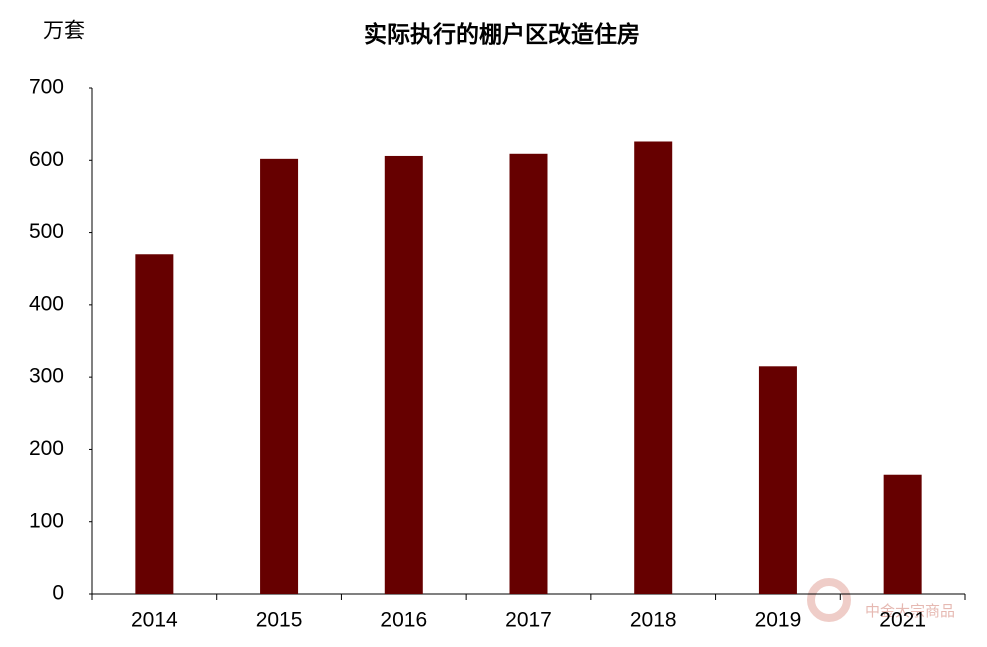  I want to click on x-tick-label: 2019, so click(778, 620).